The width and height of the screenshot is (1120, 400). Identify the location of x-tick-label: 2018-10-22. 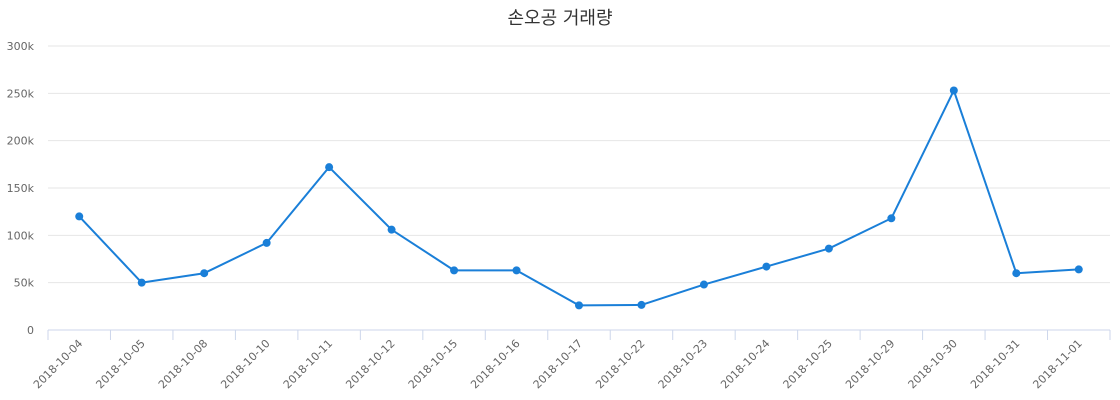
(620, 364).